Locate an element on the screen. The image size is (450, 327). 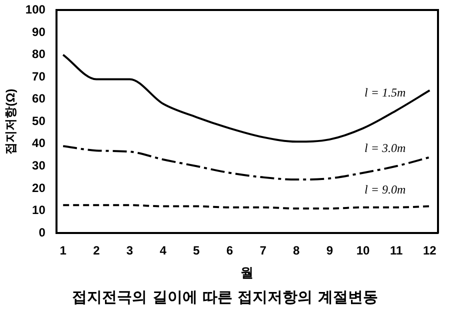
x-tick-label: 3 is located at coordinates (130, 251).